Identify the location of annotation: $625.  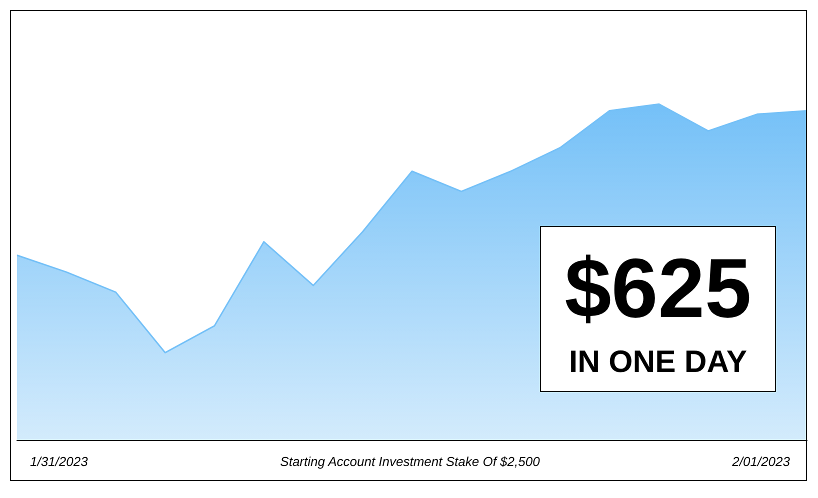
(658, 288).